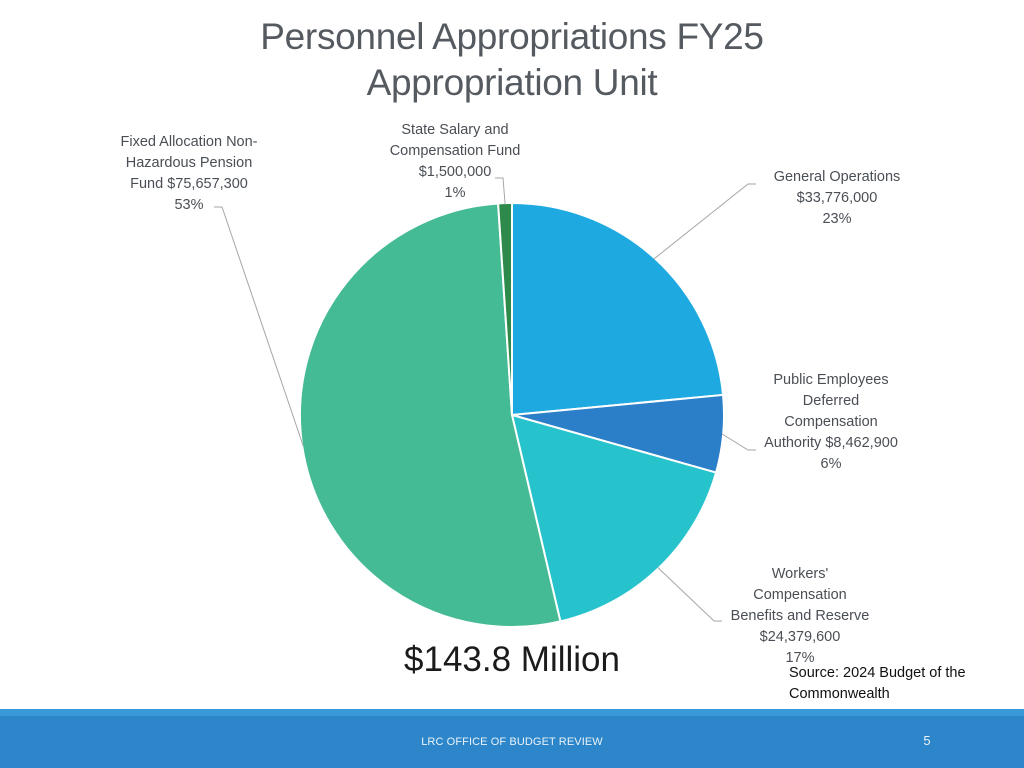 Image resolution: width=1024 pixels, height=768 pixels. What do you see at coordinates (837, 198) in the screenshot?
I see `slice-label-general-operations: General Operations $33,776,000 23%` at bounding box center [837, 198].